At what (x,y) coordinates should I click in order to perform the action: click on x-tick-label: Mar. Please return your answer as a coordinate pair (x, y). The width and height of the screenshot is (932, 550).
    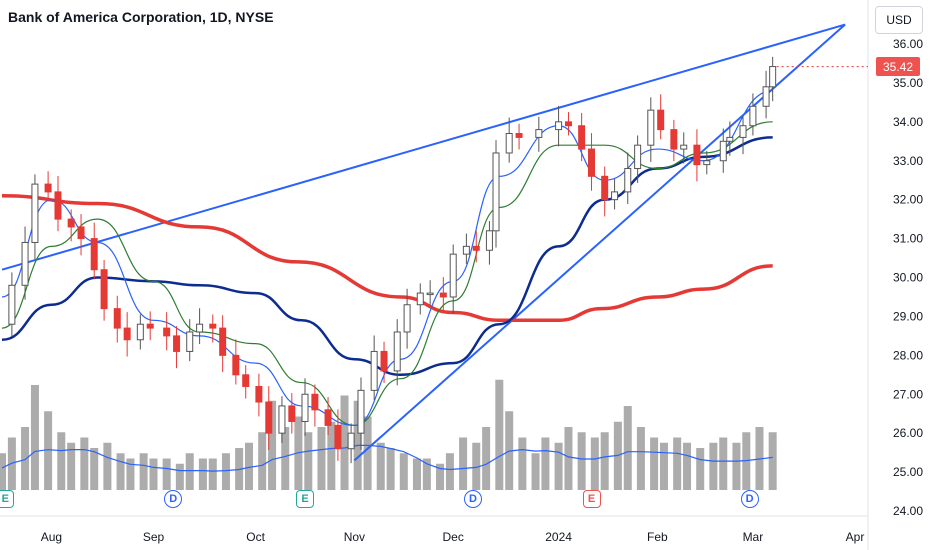
    Looking at the image, I should click on (753, 537).